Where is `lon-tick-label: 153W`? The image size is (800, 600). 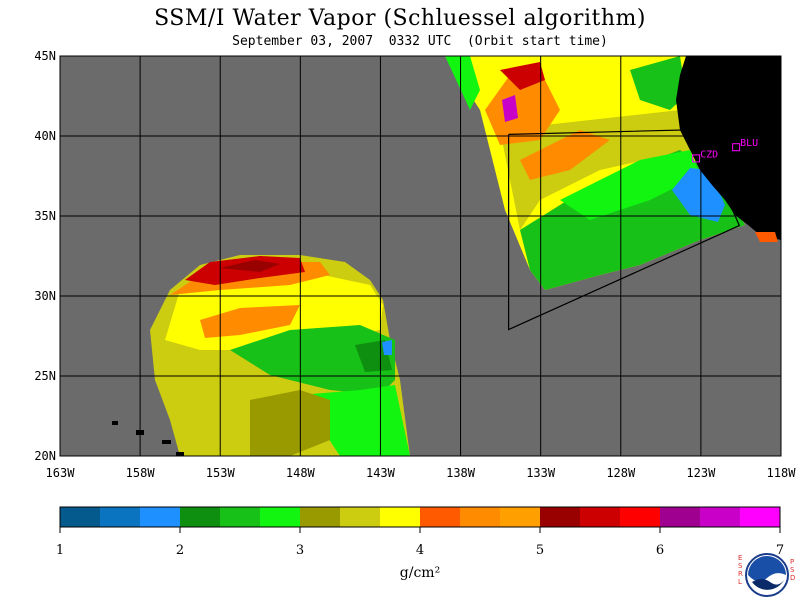 lon-tick-label: 153W is located at coordinates (221, 473).